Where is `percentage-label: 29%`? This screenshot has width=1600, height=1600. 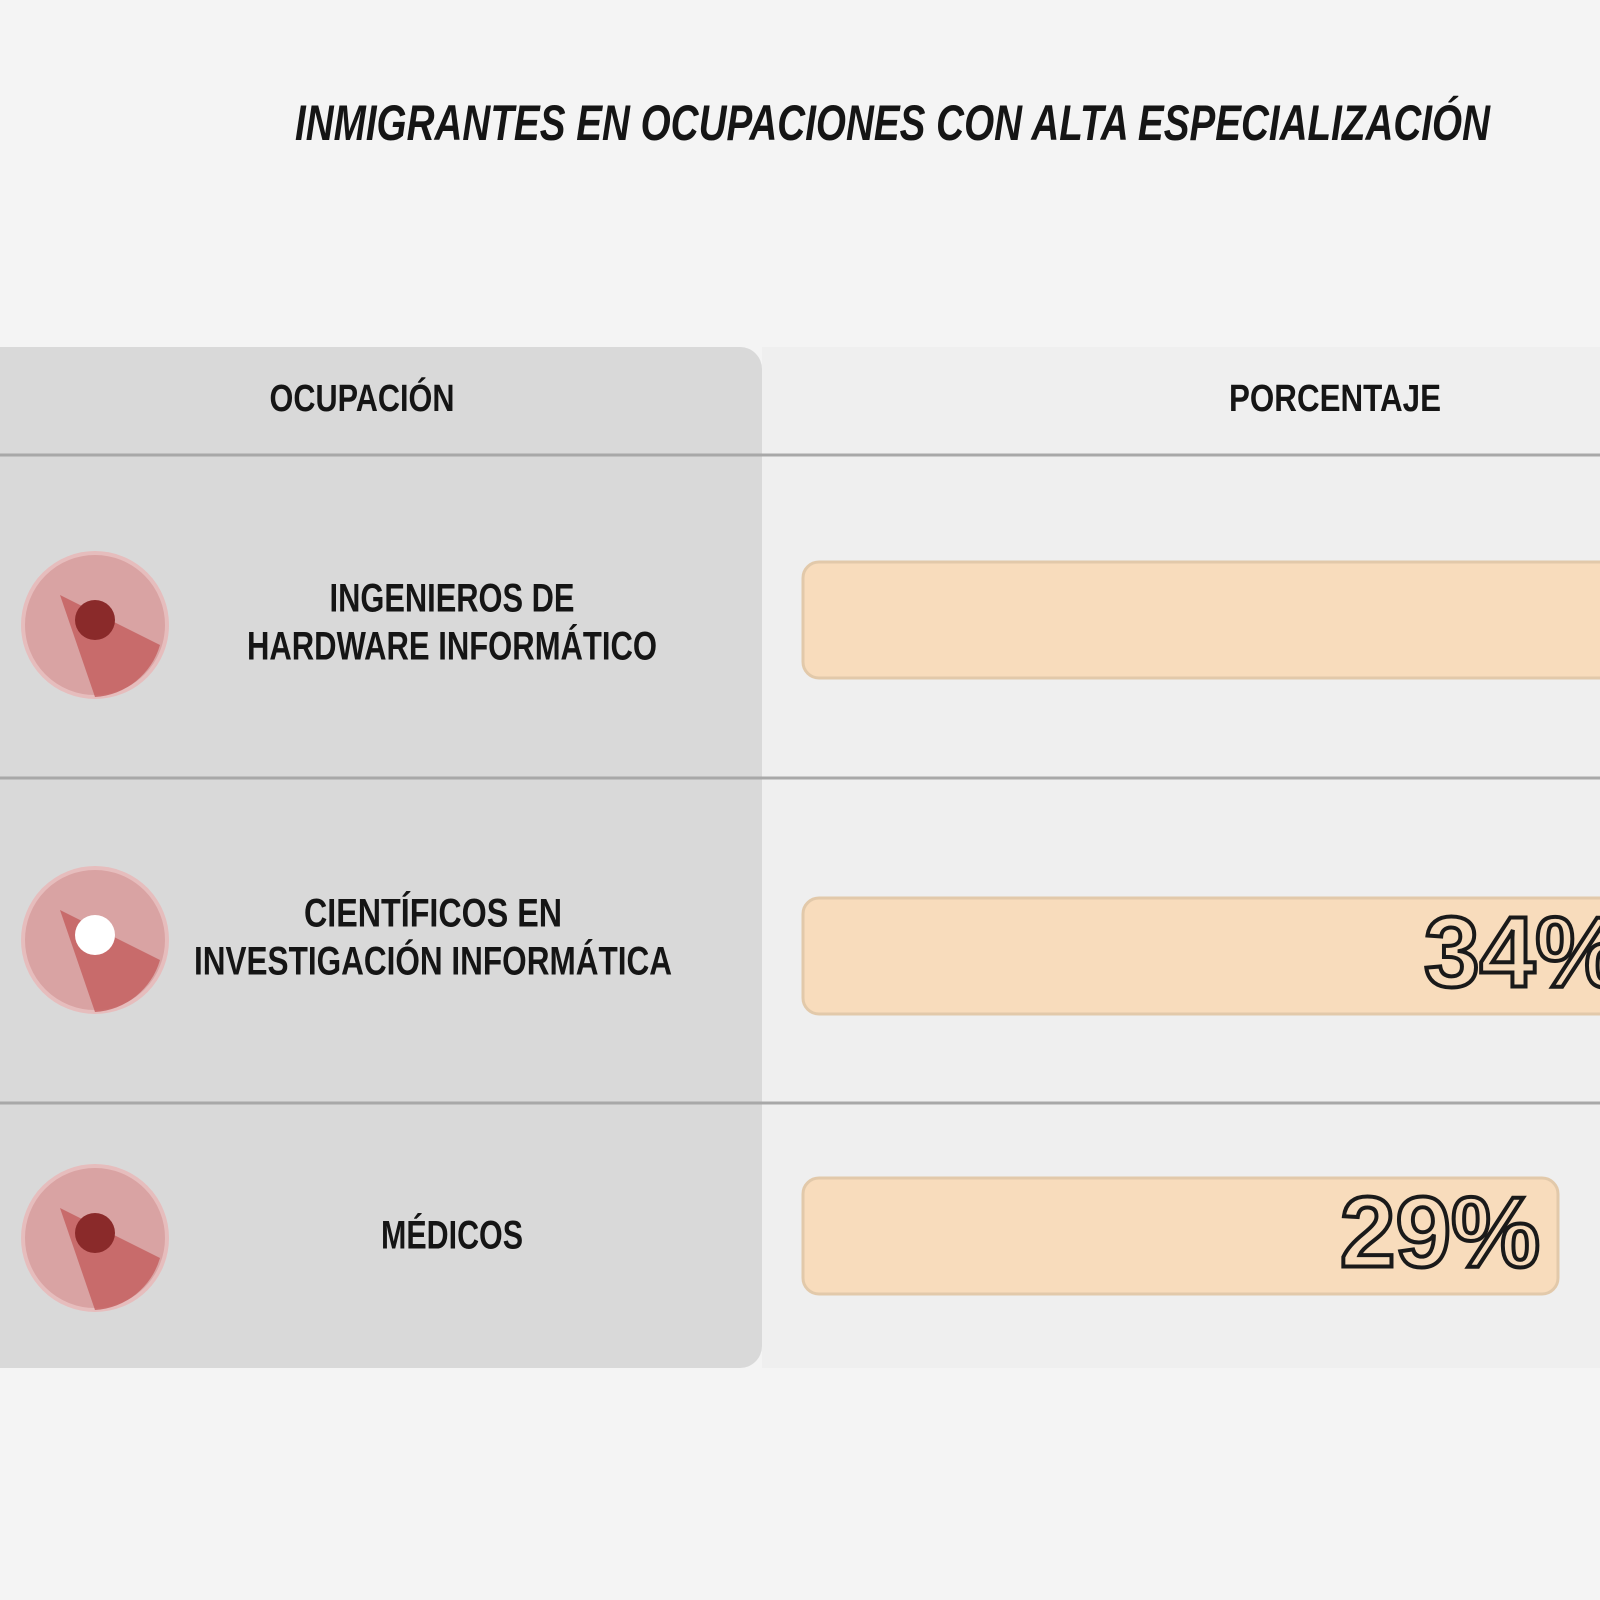 percentage-label: 29% is located at coordinates (1440, 1232).